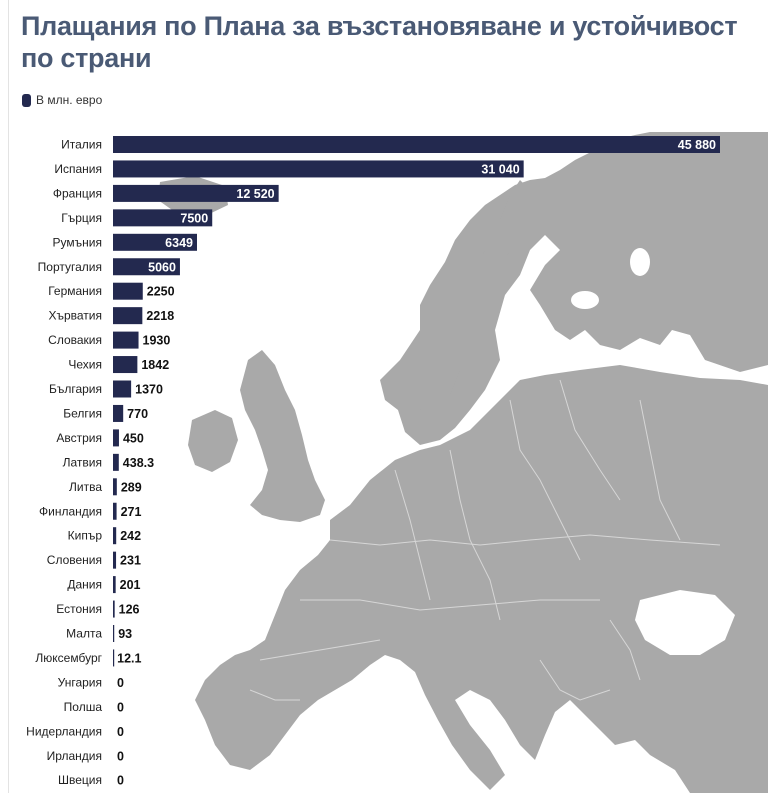 This screenshot has width=768, height=793. What do you see at coordinates (610, 776) in the screenshot?
I see `map-med-sea` at bounding box center [610, 776].